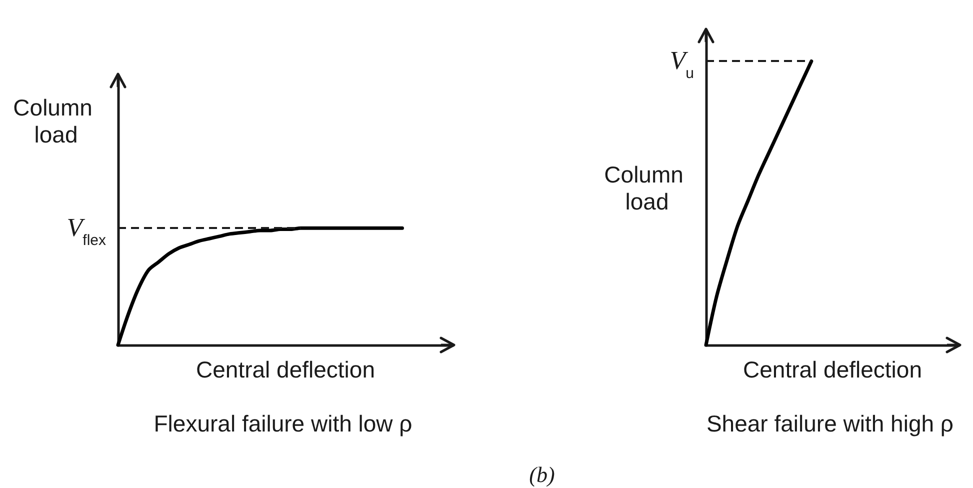 The image size is (973, 488). What do you see at coordinates (542, 474) in the screenshot?
I see `text: (b)` at bounding box center [542, 474].